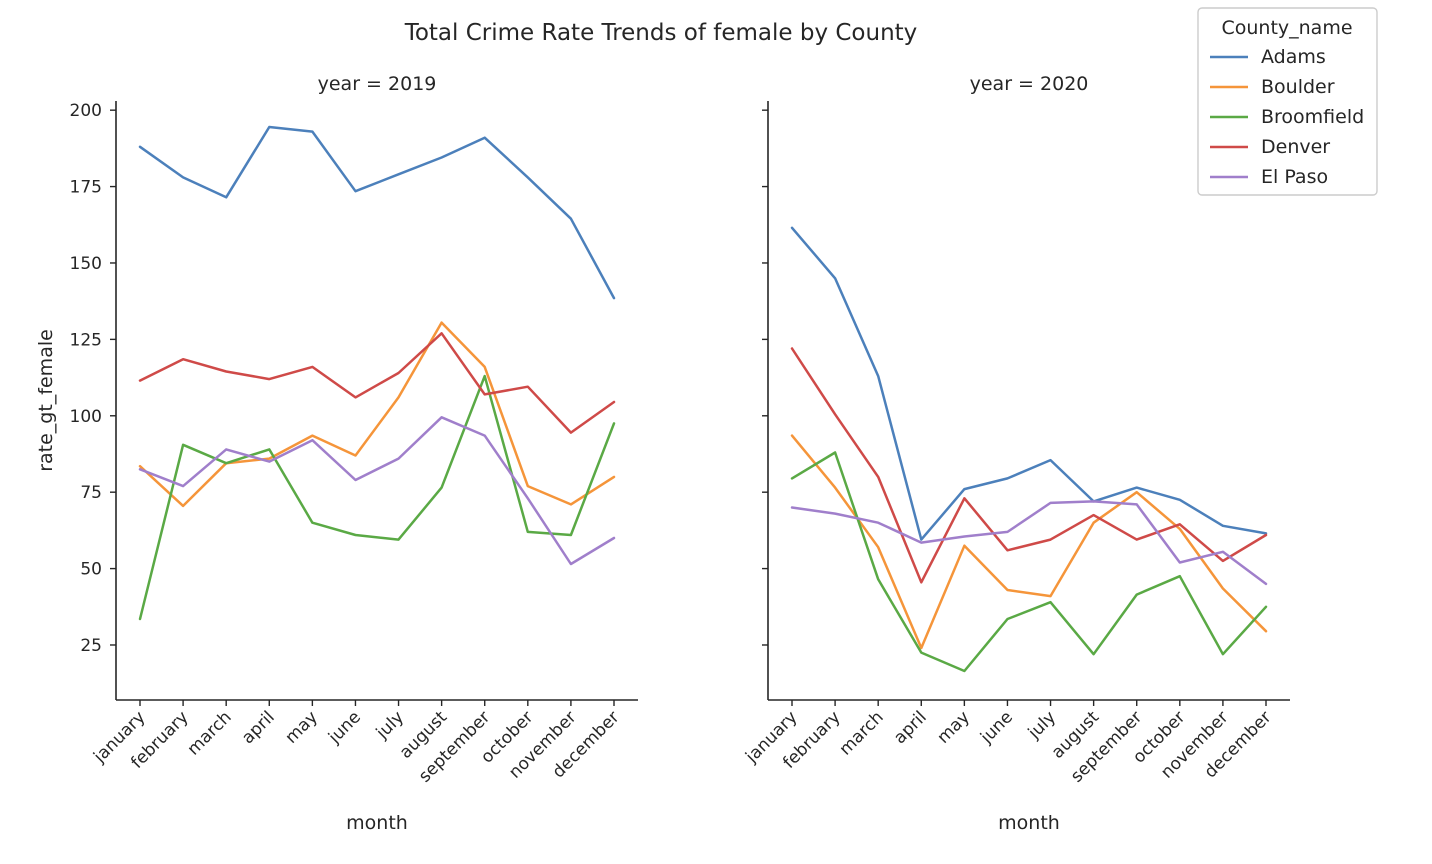 The image size is (1432, 864). I want to click on legend-label-adams: Adams, so click(1293, 57).